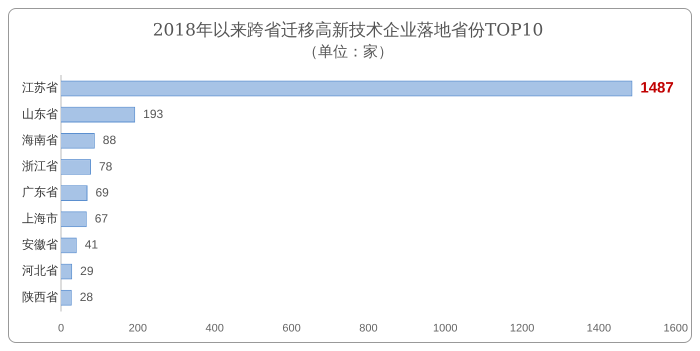 This screenshot has width=700, height=351. I want to click on x-tick-label: 1000, so click(445, 328).